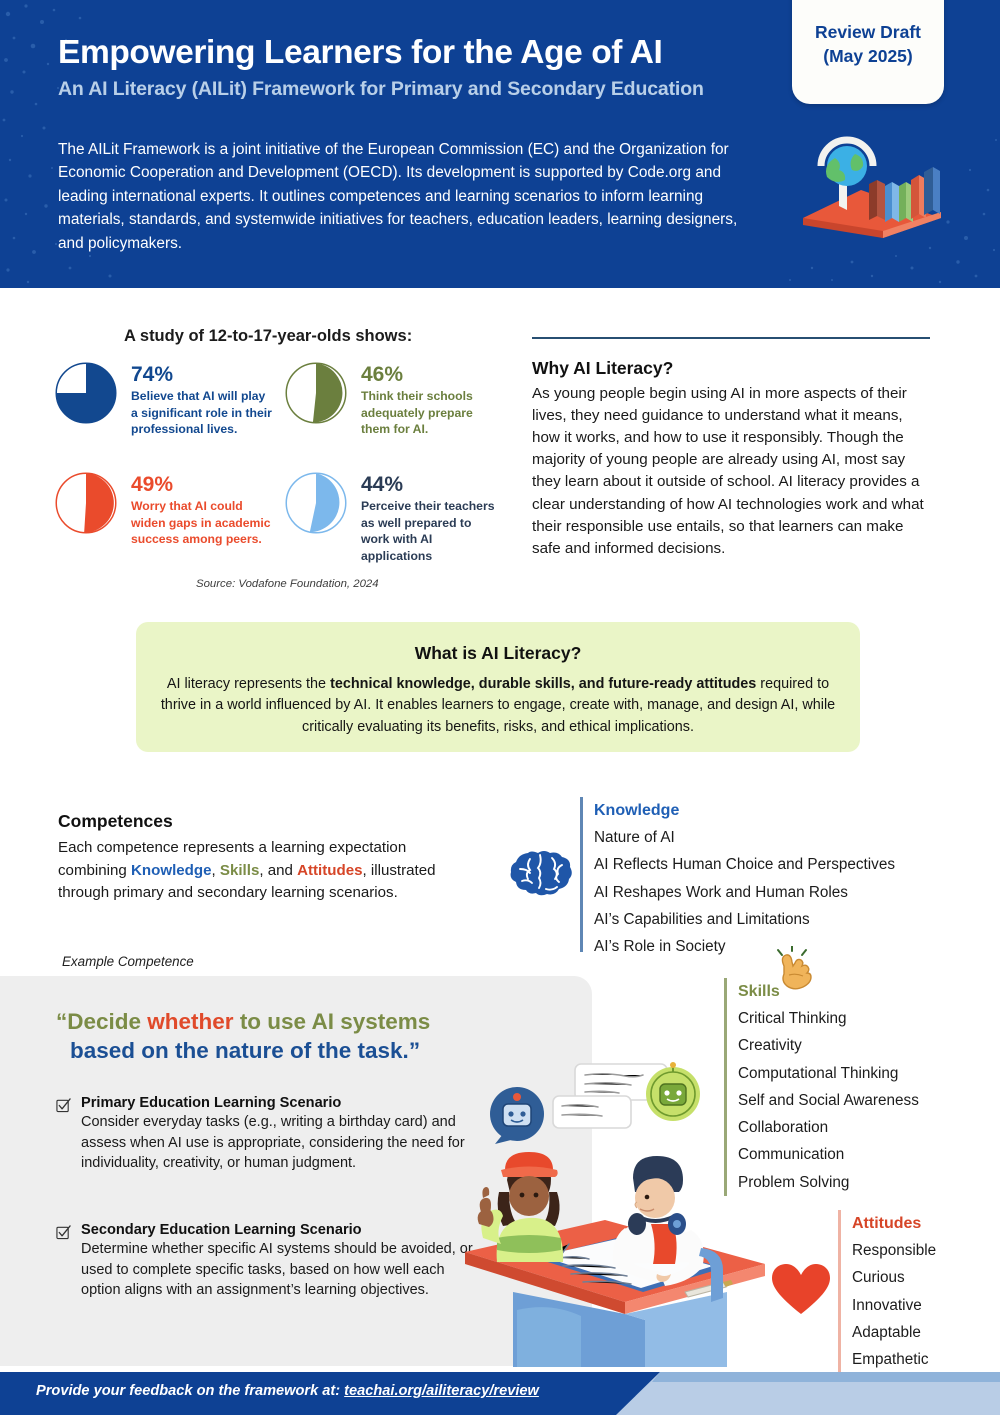 The image size is (1000, 1415). Describe the element at coordinates (441, 1391) in the screenshot. I see `footer-link: teachai.org/ailiteracy/review` at that location.